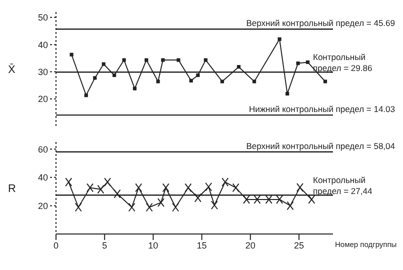  I want to click on x-tick-label: 0, so click(56, 245).